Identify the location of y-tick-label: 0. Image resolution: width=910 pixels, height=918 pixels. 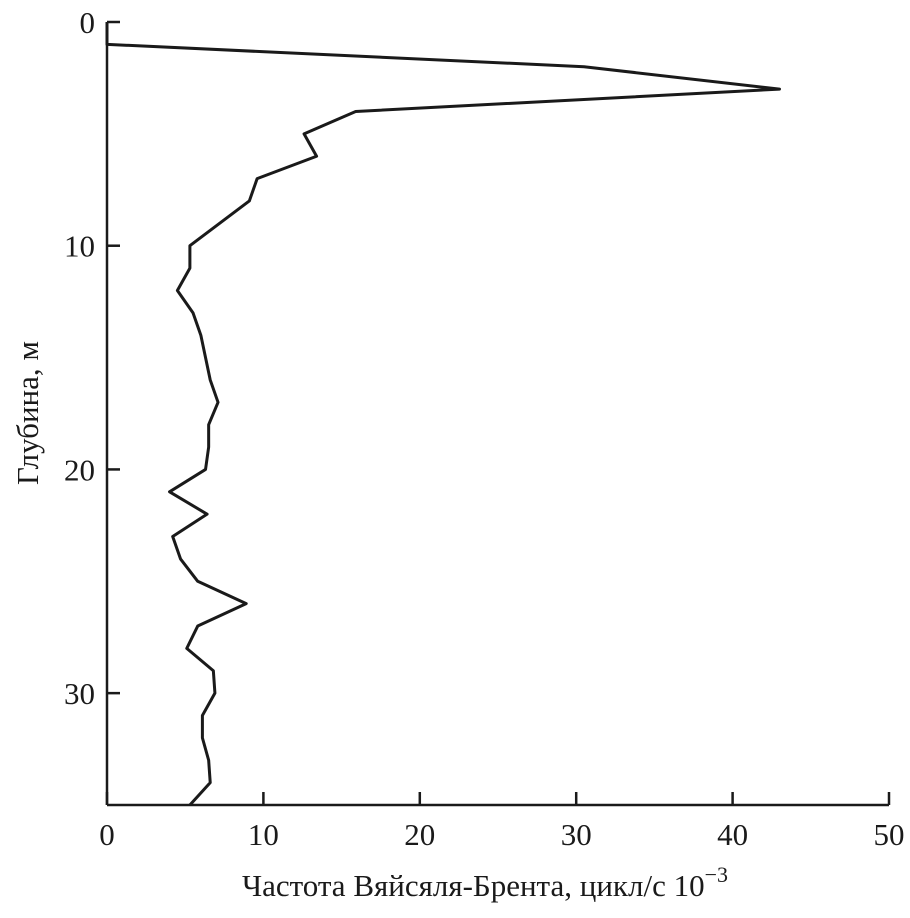
(88, 22).